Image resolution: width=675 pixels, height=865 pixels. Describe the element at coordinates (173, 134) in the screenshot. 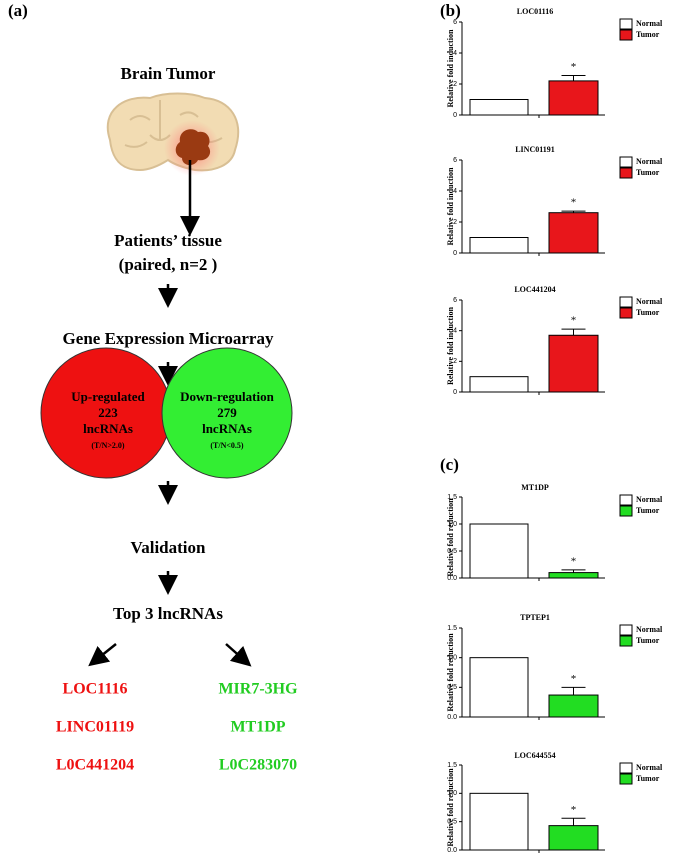

I see `brain-image` at that location.